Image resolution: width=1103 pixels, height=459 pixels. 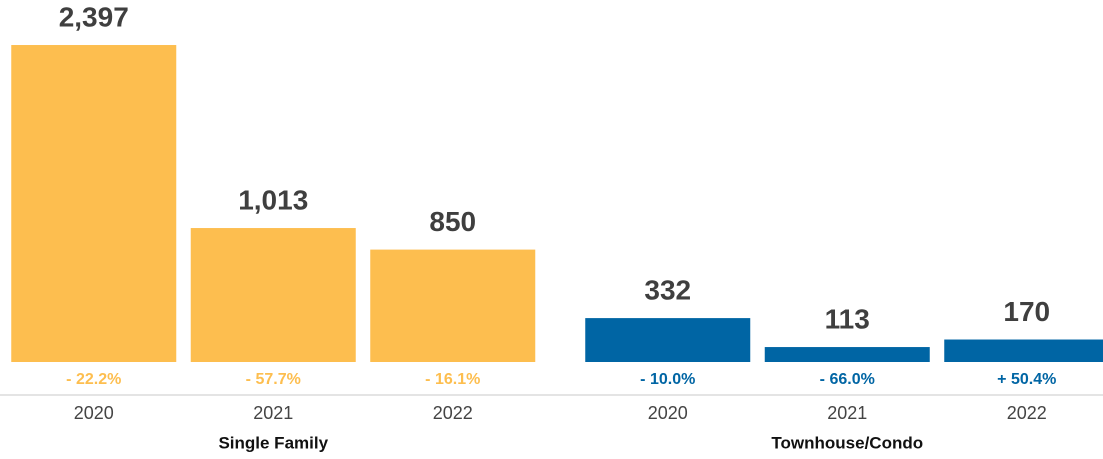 What do you see at coordinates (667, 379) in the screenshot?
I see `change-label: - 10.0%` at bounding box center [667, 379].